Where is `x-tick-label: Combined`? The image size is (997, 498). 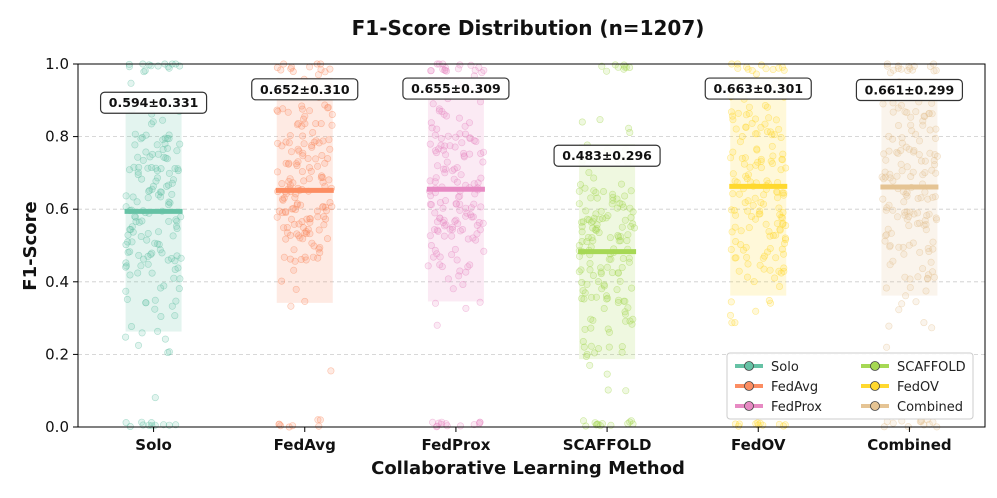 x-tick-label: Combined is located at coordinates (909, 445).